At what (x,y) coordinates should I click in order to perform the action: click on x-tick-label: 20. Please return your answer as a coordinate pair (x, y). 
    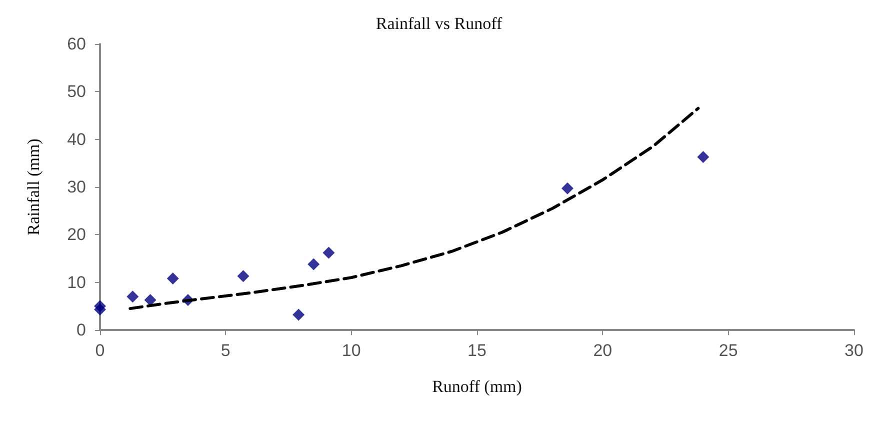
    Looking at the image, I should click on (602, 350).